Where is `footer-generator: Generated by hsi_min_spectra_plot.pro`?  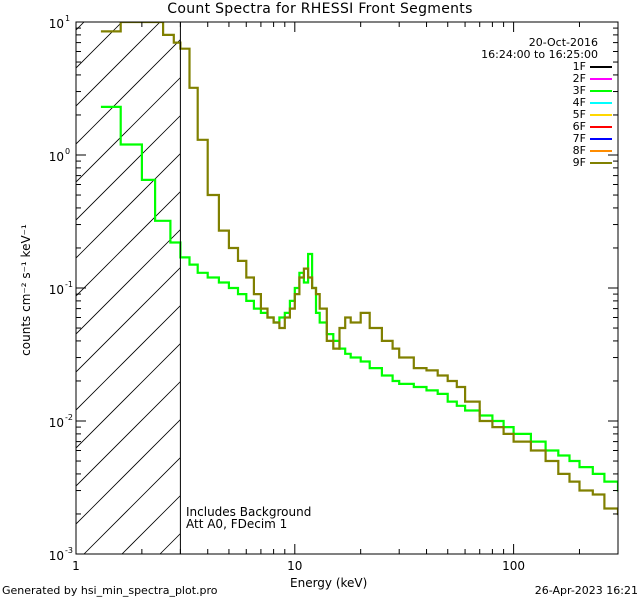
footer-generator: Generated by hsi_min_spectra_plot.pro is located at coordinates (110, 590).